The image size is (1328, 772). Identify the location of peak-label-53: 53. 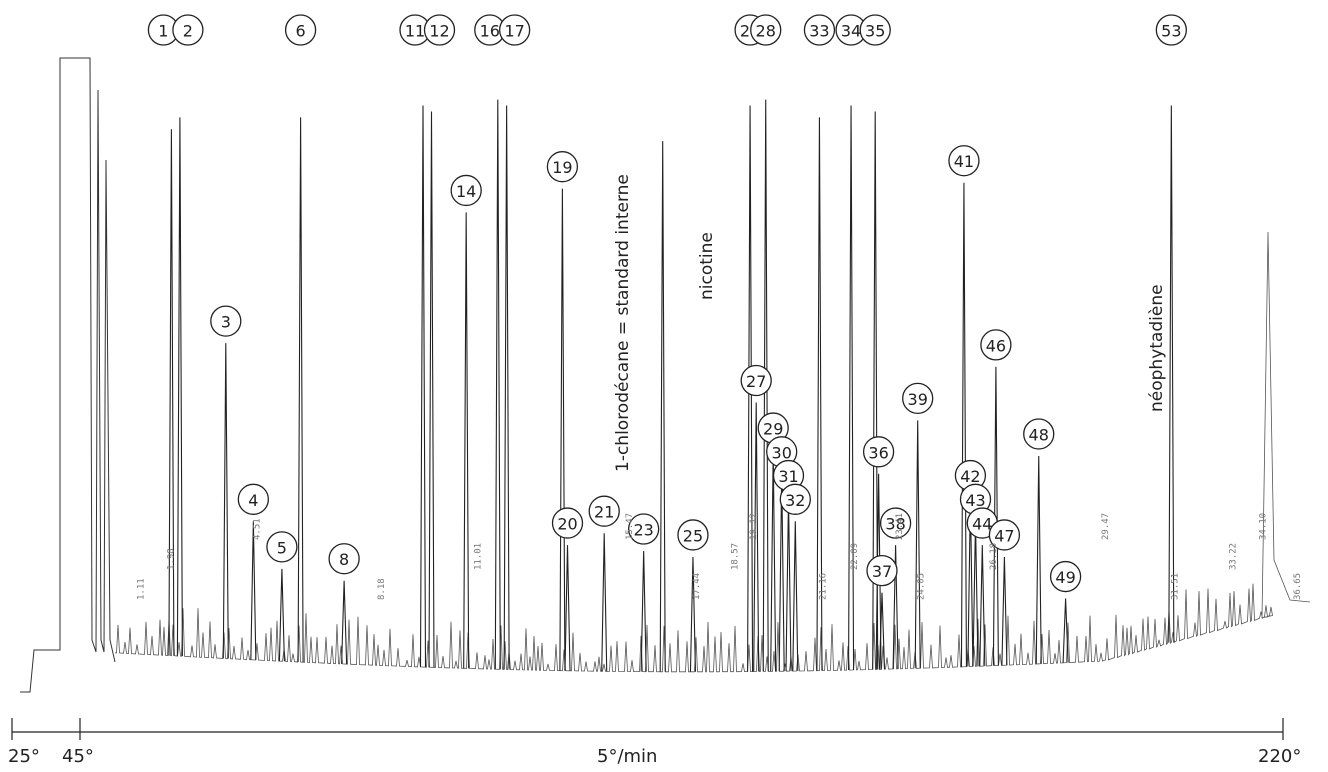
(1171, 30).